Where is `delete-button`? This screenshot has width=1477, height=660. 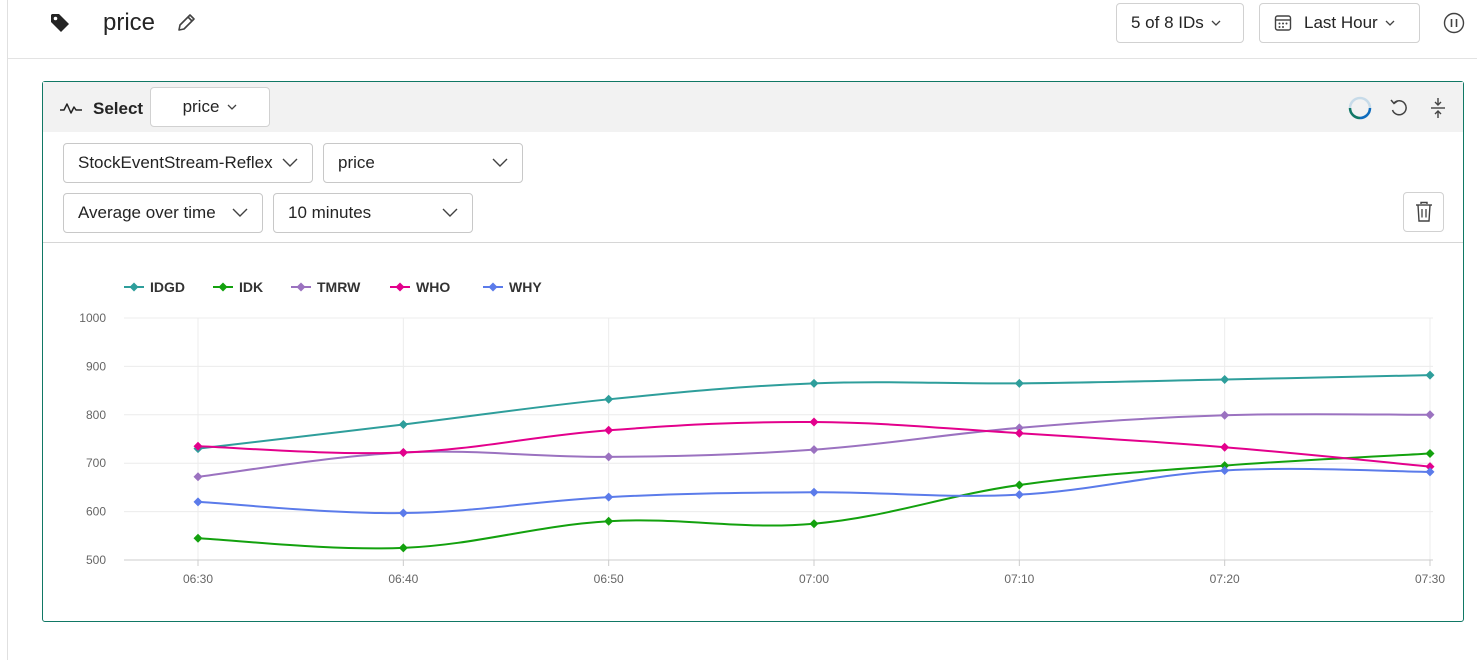
delete-button is located at coordinates (1423, 212).